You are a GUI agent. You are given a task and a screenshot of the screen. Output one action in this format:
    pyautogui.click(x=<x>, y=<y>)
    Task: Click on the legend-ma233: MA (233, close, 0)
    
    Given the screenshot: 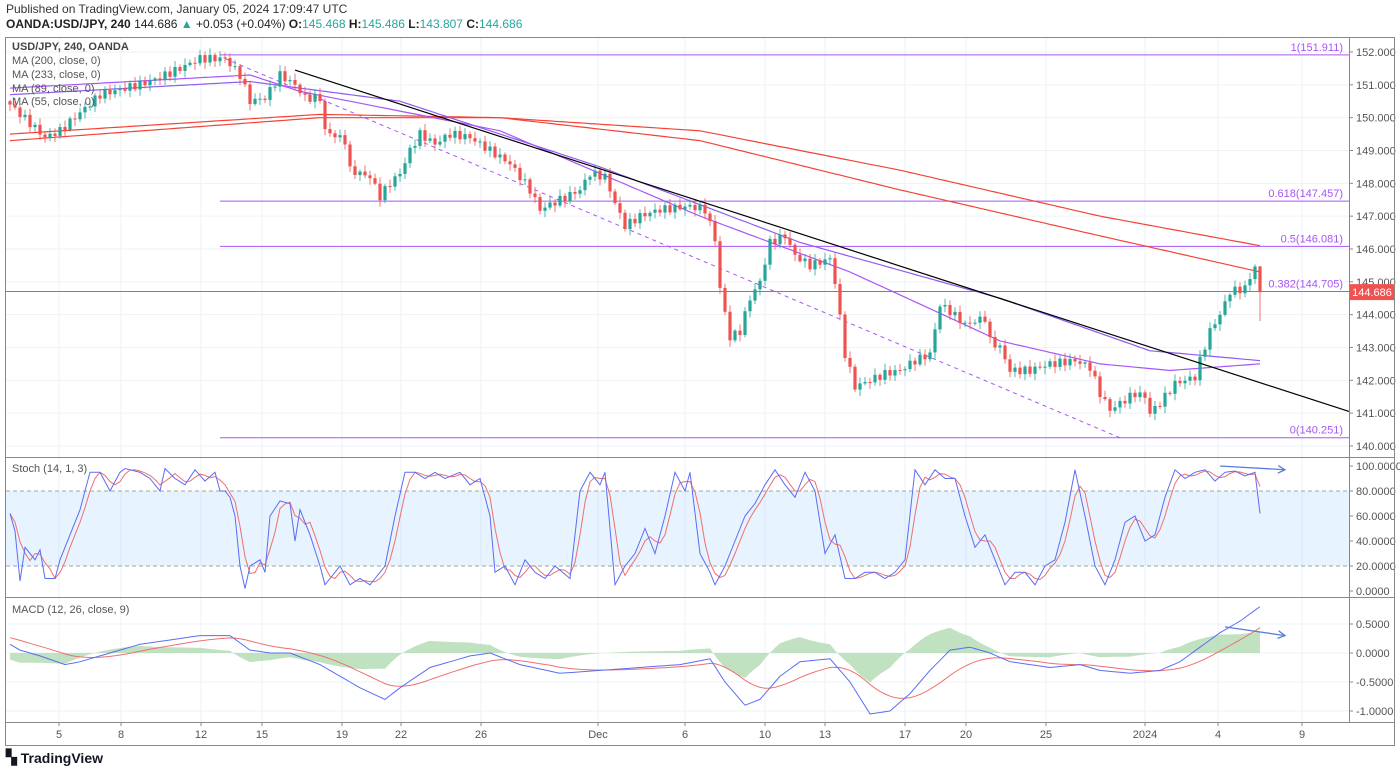 What is the action you would take?
    pyautogui.click(x=56, y=75)
    